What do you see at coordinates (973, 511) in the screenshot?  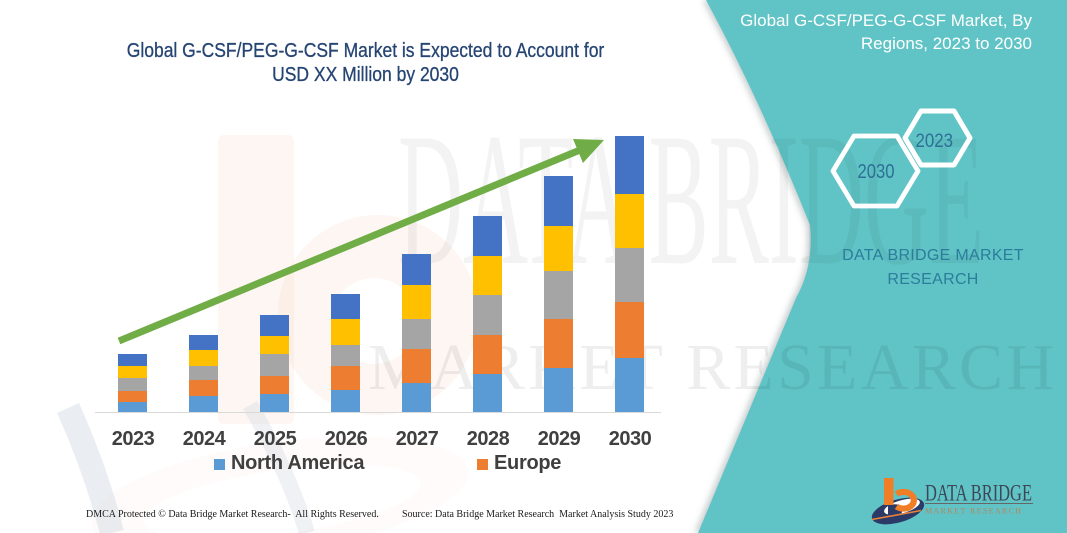 I see `svg-text: MARKET RESEARCH` at bounding box center [973, 511].